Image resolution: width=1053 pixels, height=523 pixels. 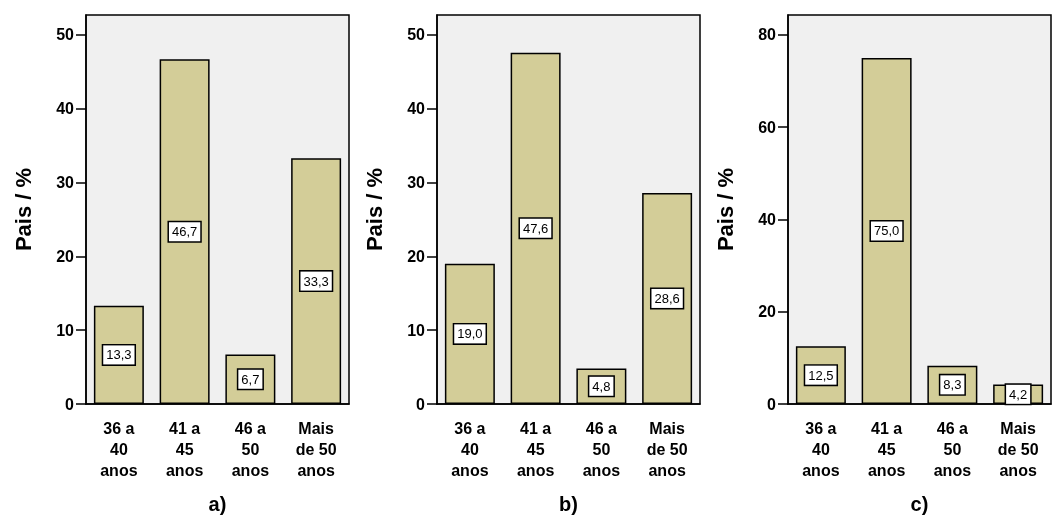 What do you see at coordinates (250, 379) in the screenshot?
I see `data-label: 6,7` at bounding box center [250, 379].